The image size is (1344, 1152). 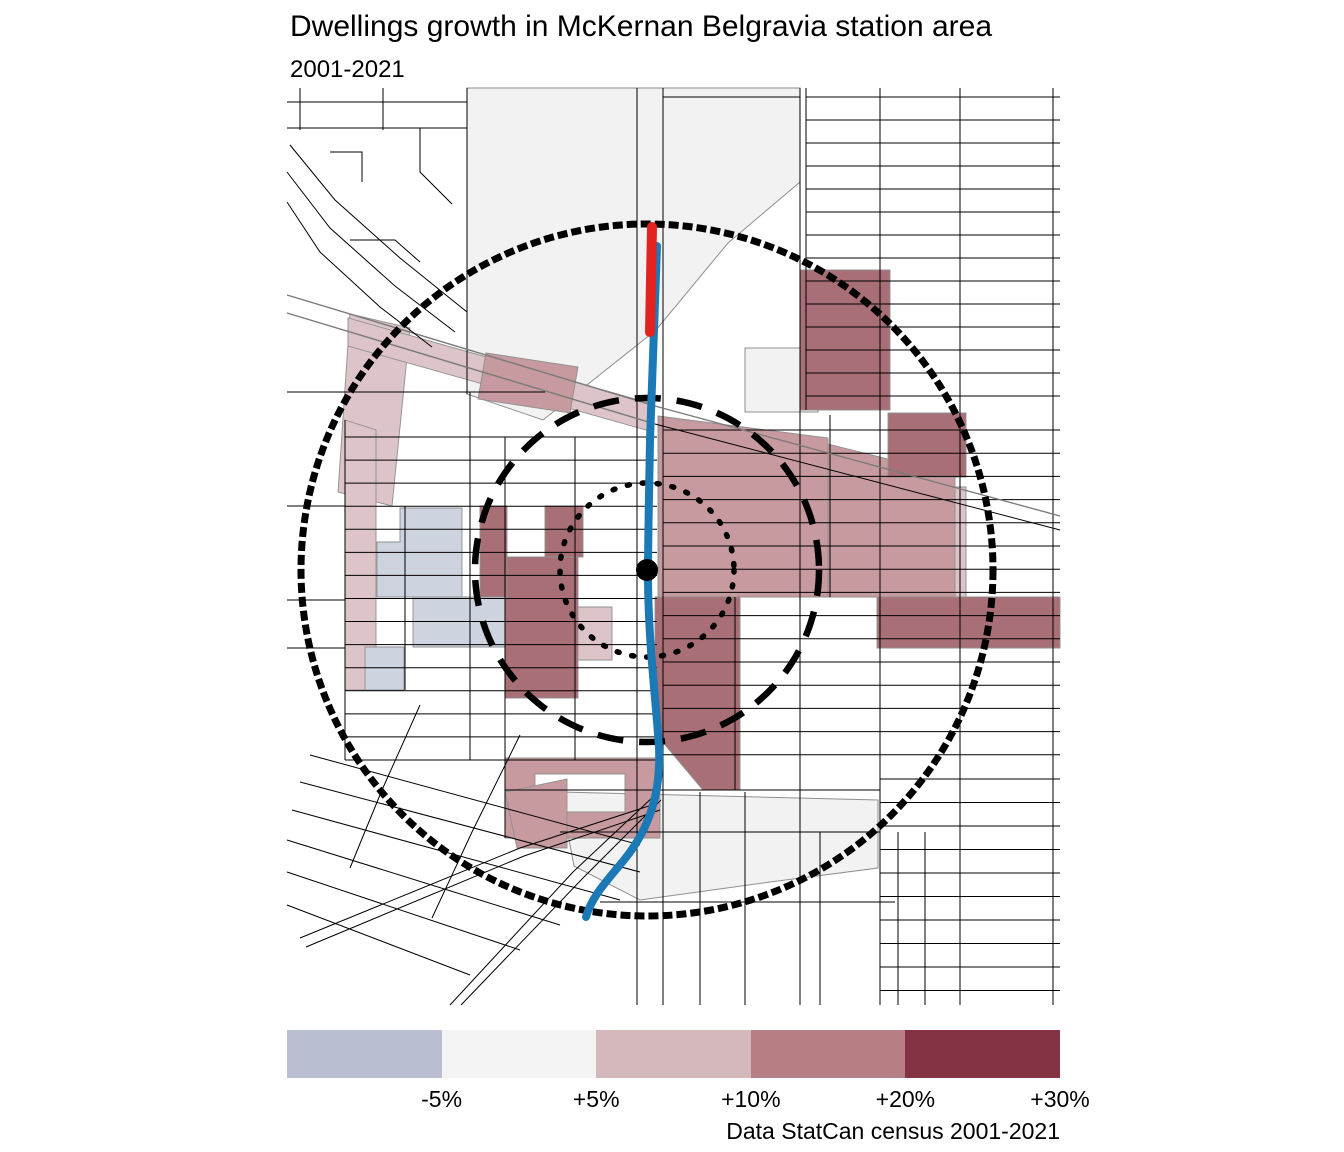 I want to click on legend-label: +5%, so click(x=596, y=1099).